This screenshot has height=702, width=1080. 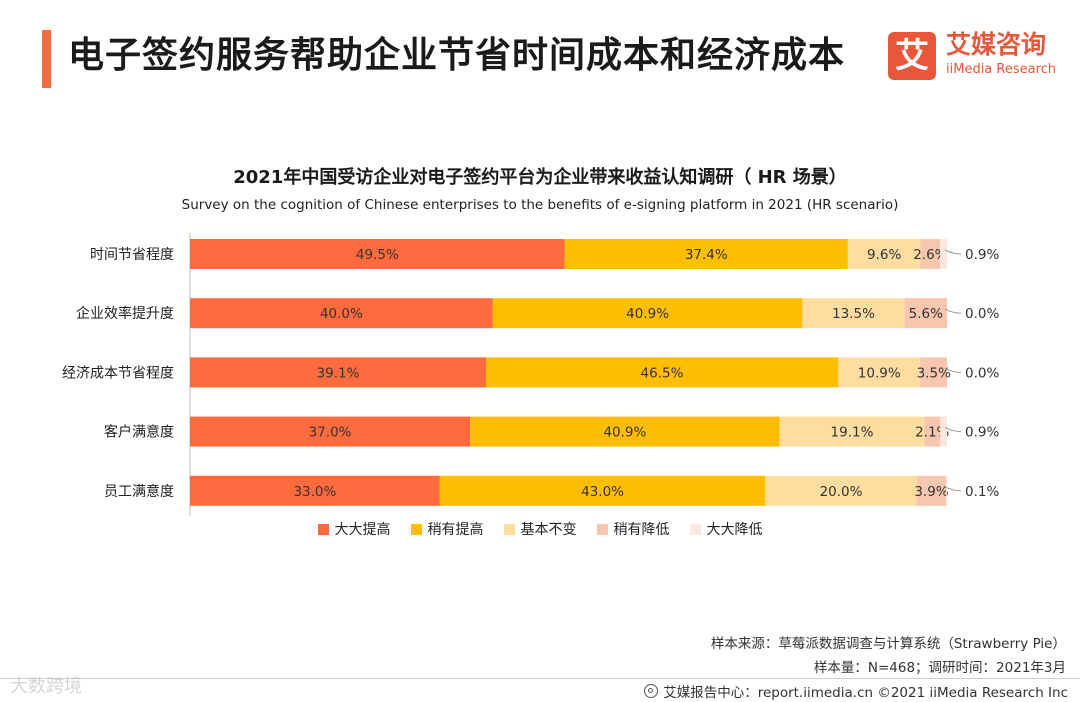 What do you see at coordinates (118, 373) in the screenshot?
I see `category-label: 经济成本节省程度` at bounding box center [118, 373].